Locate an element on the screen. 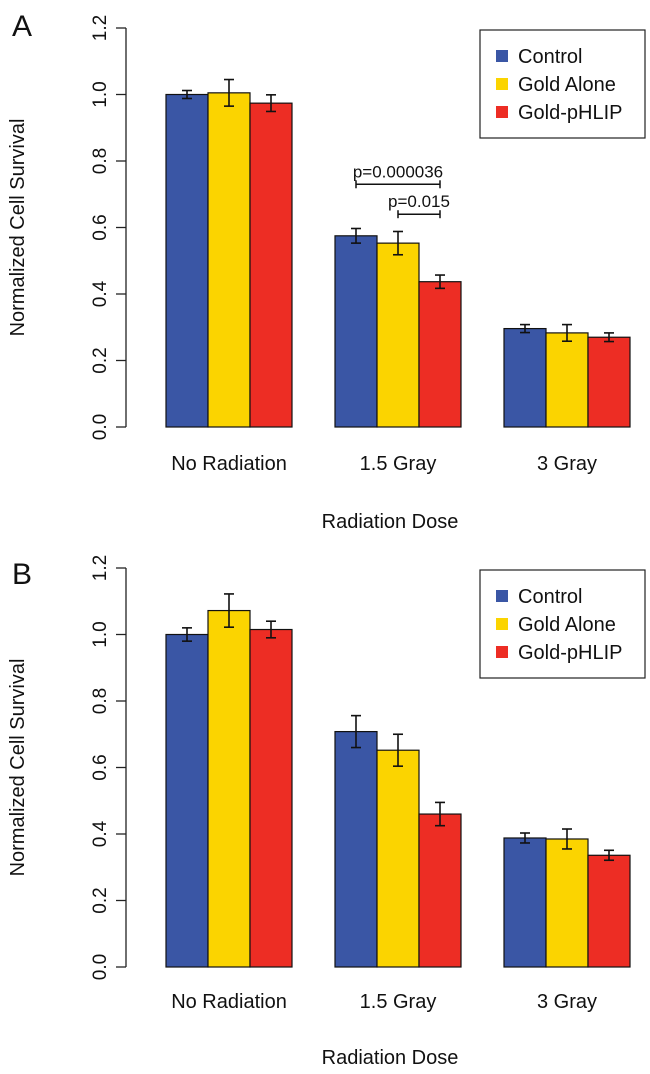 This screenshot has width=650, height=1074. significance-label: p=0.000036 is located at coordinates (398, 171).